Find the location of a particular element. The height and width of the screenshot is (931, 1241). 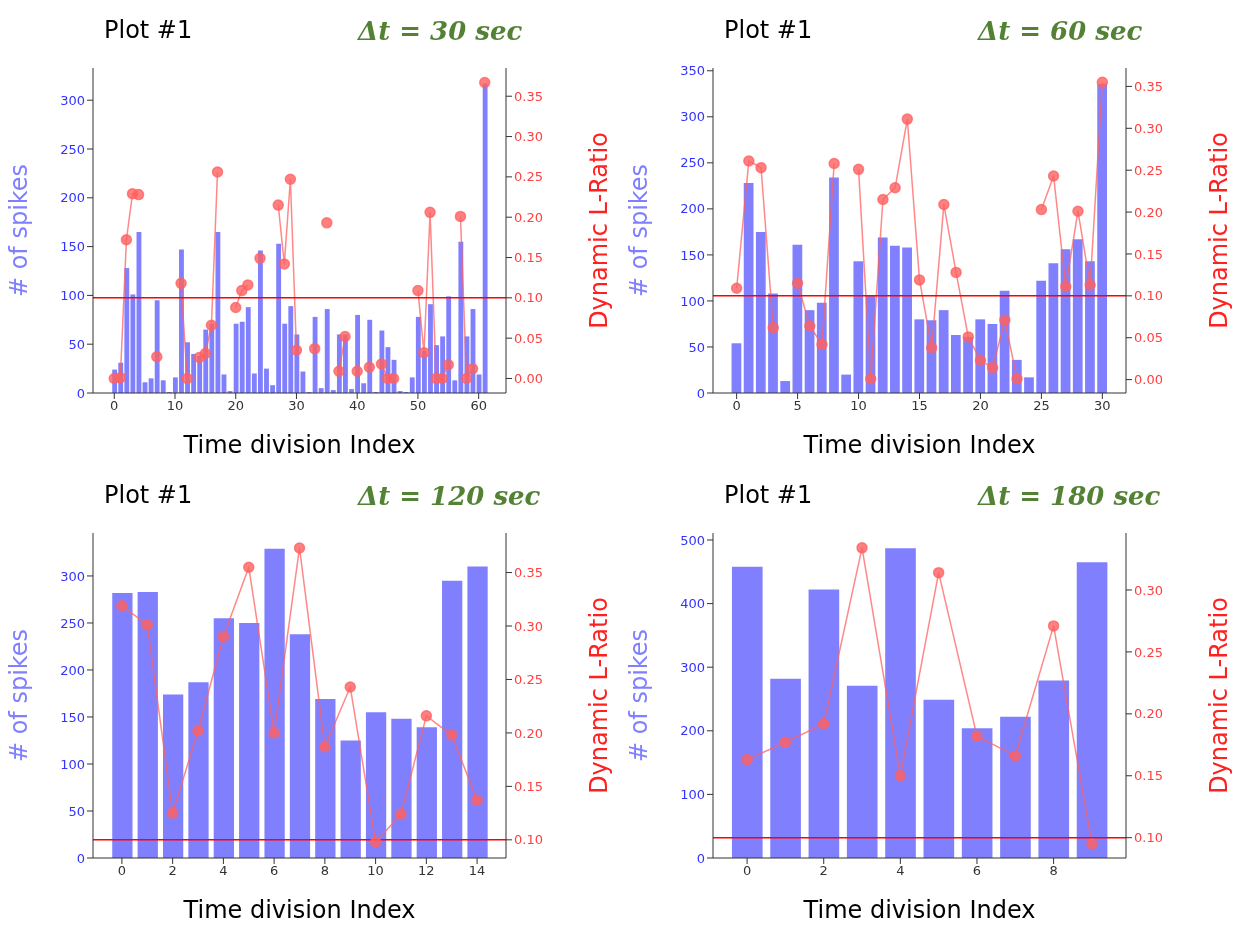

x-tick-label: 14 is located at coordinates (477, 871).